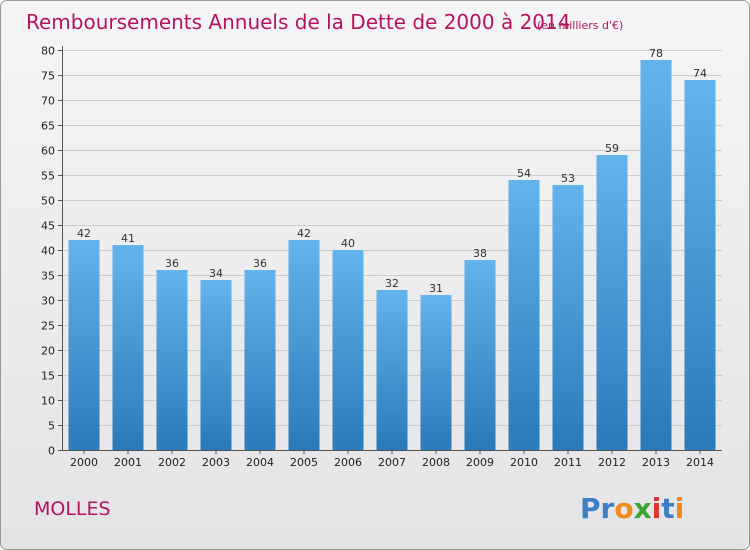 The image size is (750, 550). I want to click on data-label-2000: 42, so click(84, 233).